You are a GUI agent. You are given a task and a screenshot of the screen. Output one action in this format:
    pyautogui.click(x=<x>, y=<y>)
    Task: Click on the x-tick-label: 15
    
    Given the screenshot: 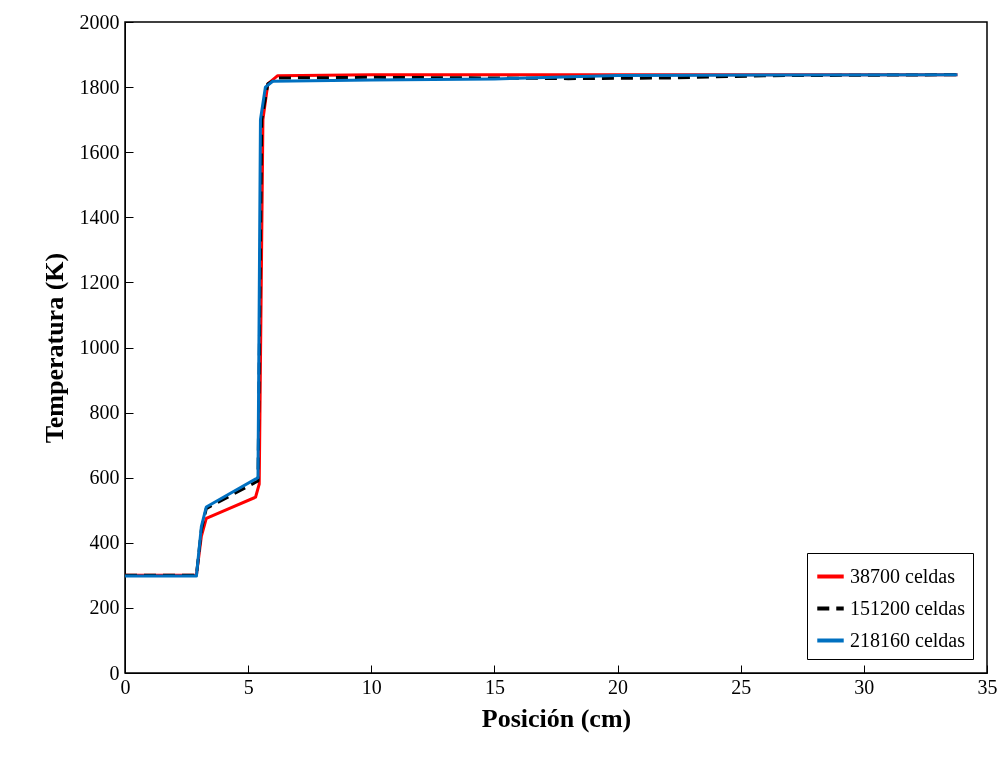 What is the action you would take?
    pyautogui.click(x=494, y=686)
    